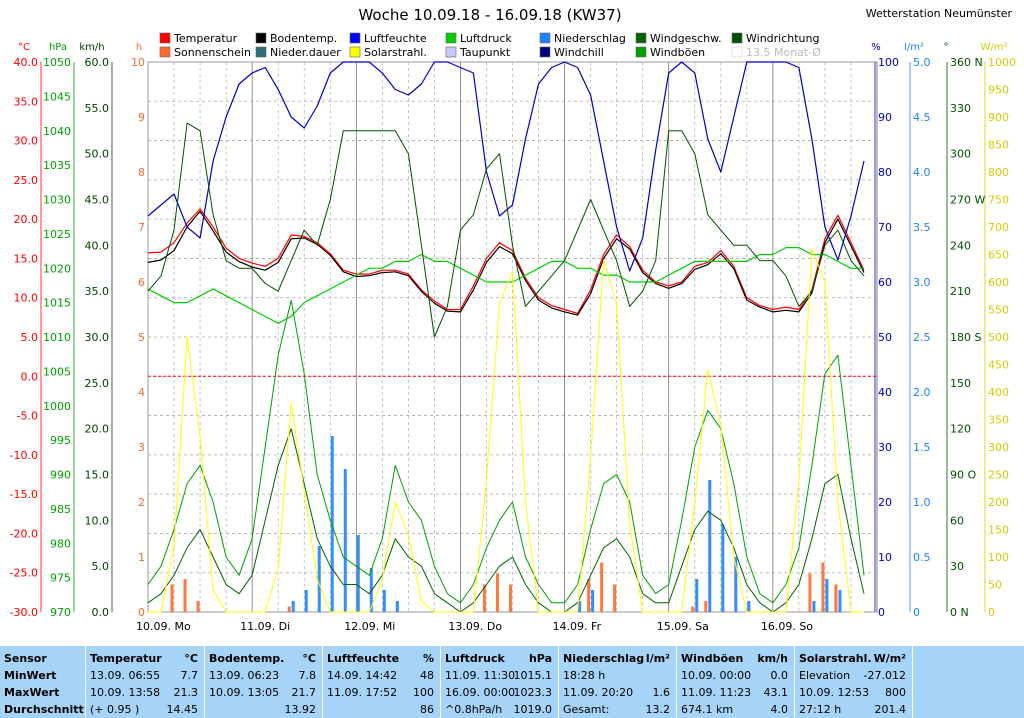  Describe the element at coordinates (885, 447) in the screenshot. I see `axis-tick-humidity: 30` at that location.